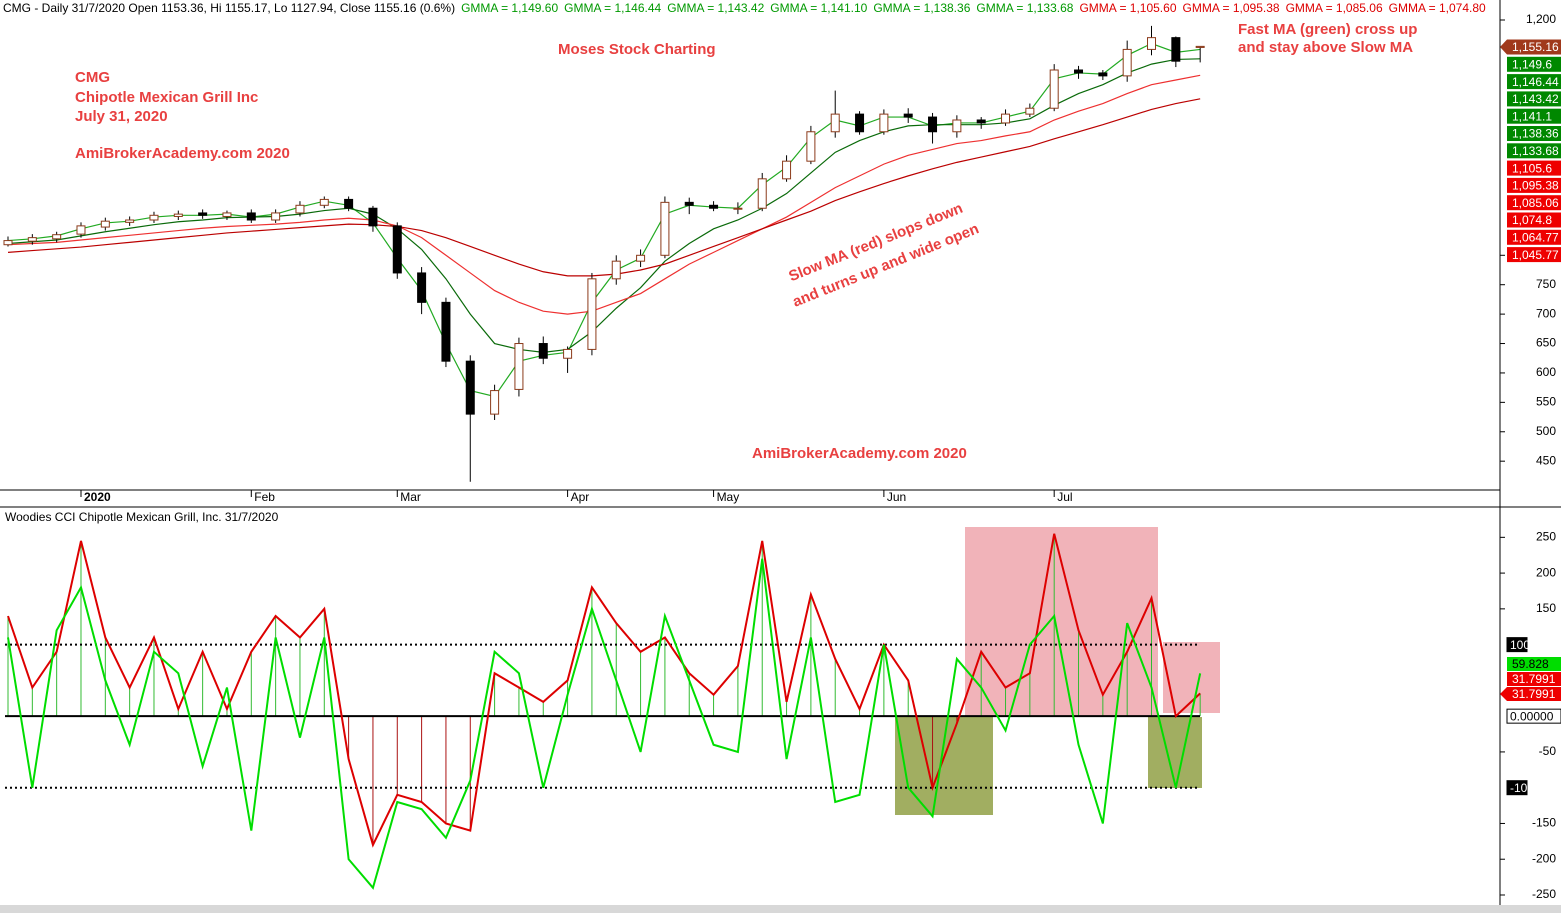 The image size is (1561, 913). I want to click on last-value-label: 1,141.1, so click(1532, 116).